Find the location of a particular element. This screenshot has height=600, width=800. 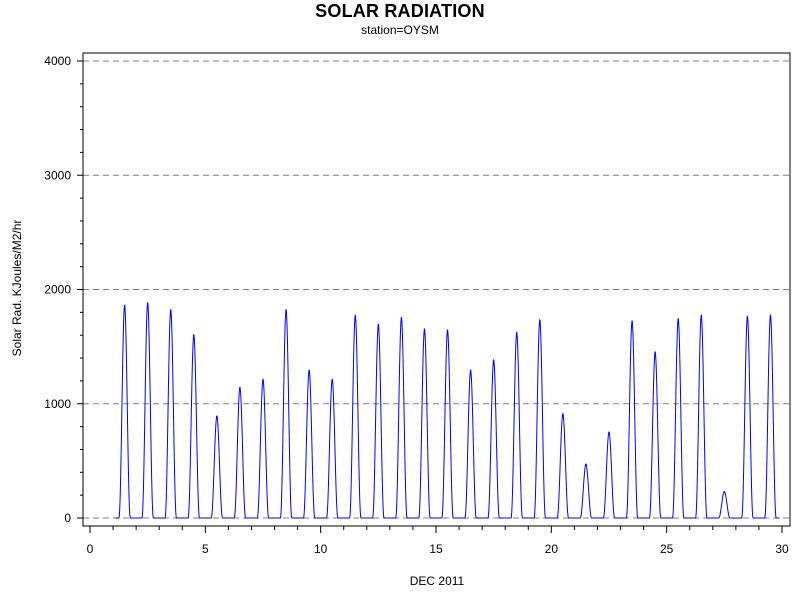

x-tick-label: 10 is located at coordinates (321, 549).